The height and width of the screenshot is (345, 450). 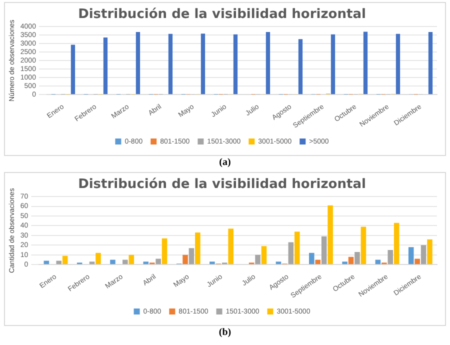 I want to click on text: (a), so click(x=225, y=163).